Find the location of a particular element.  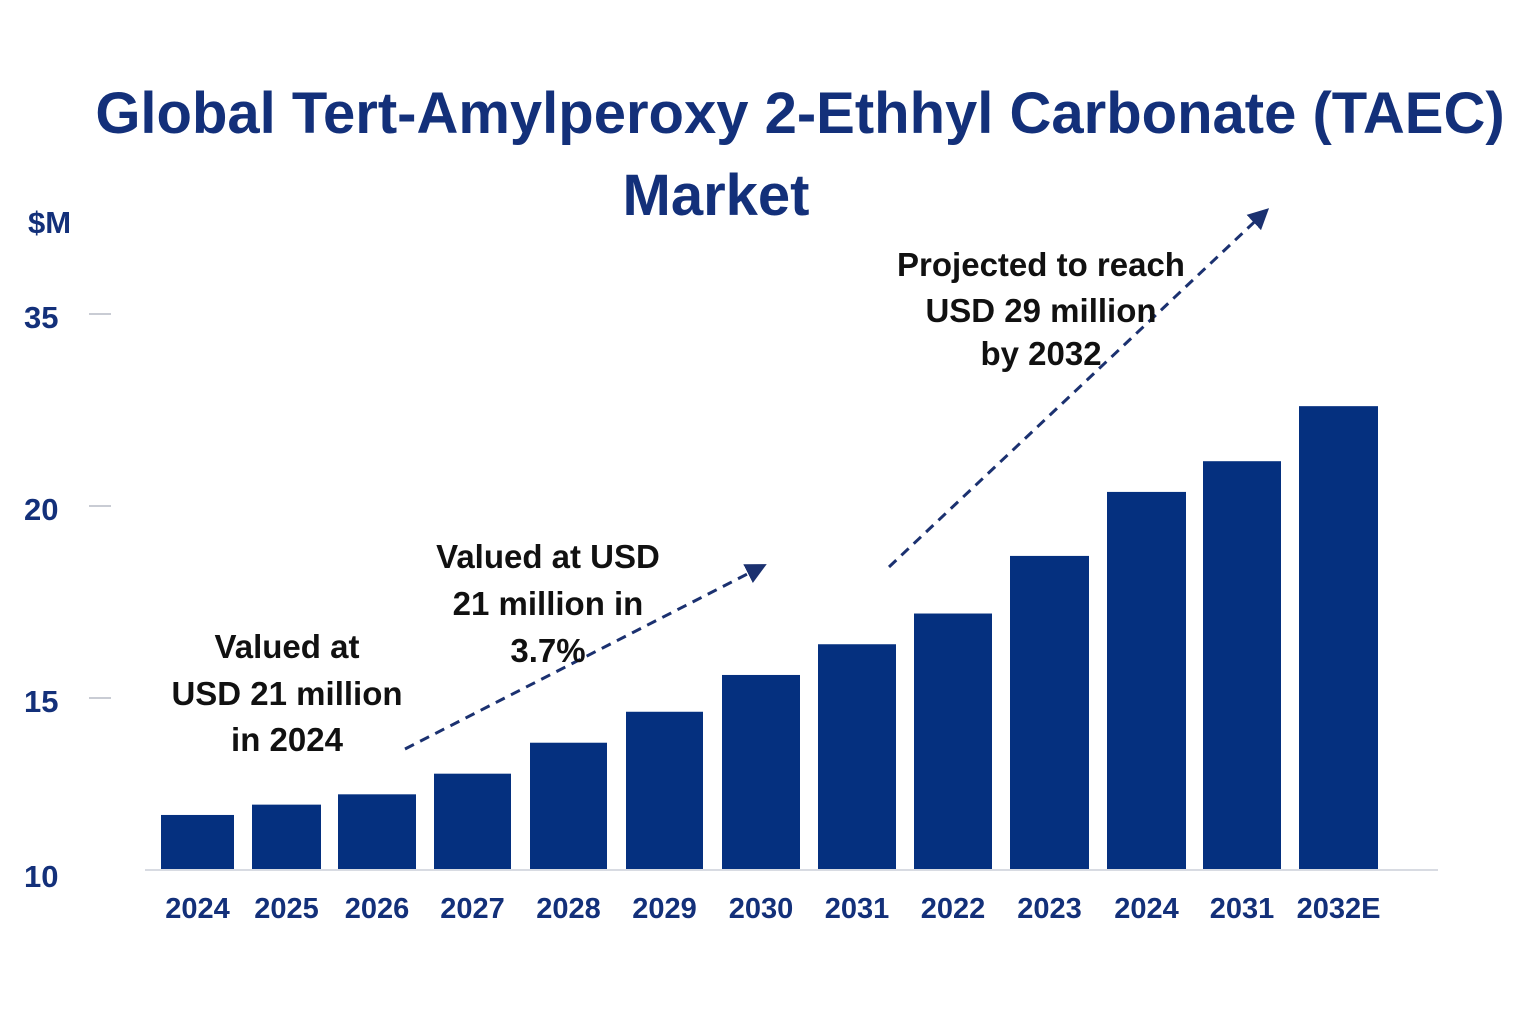

x-tick-label: 2027 is located at coordinates (472, 909).